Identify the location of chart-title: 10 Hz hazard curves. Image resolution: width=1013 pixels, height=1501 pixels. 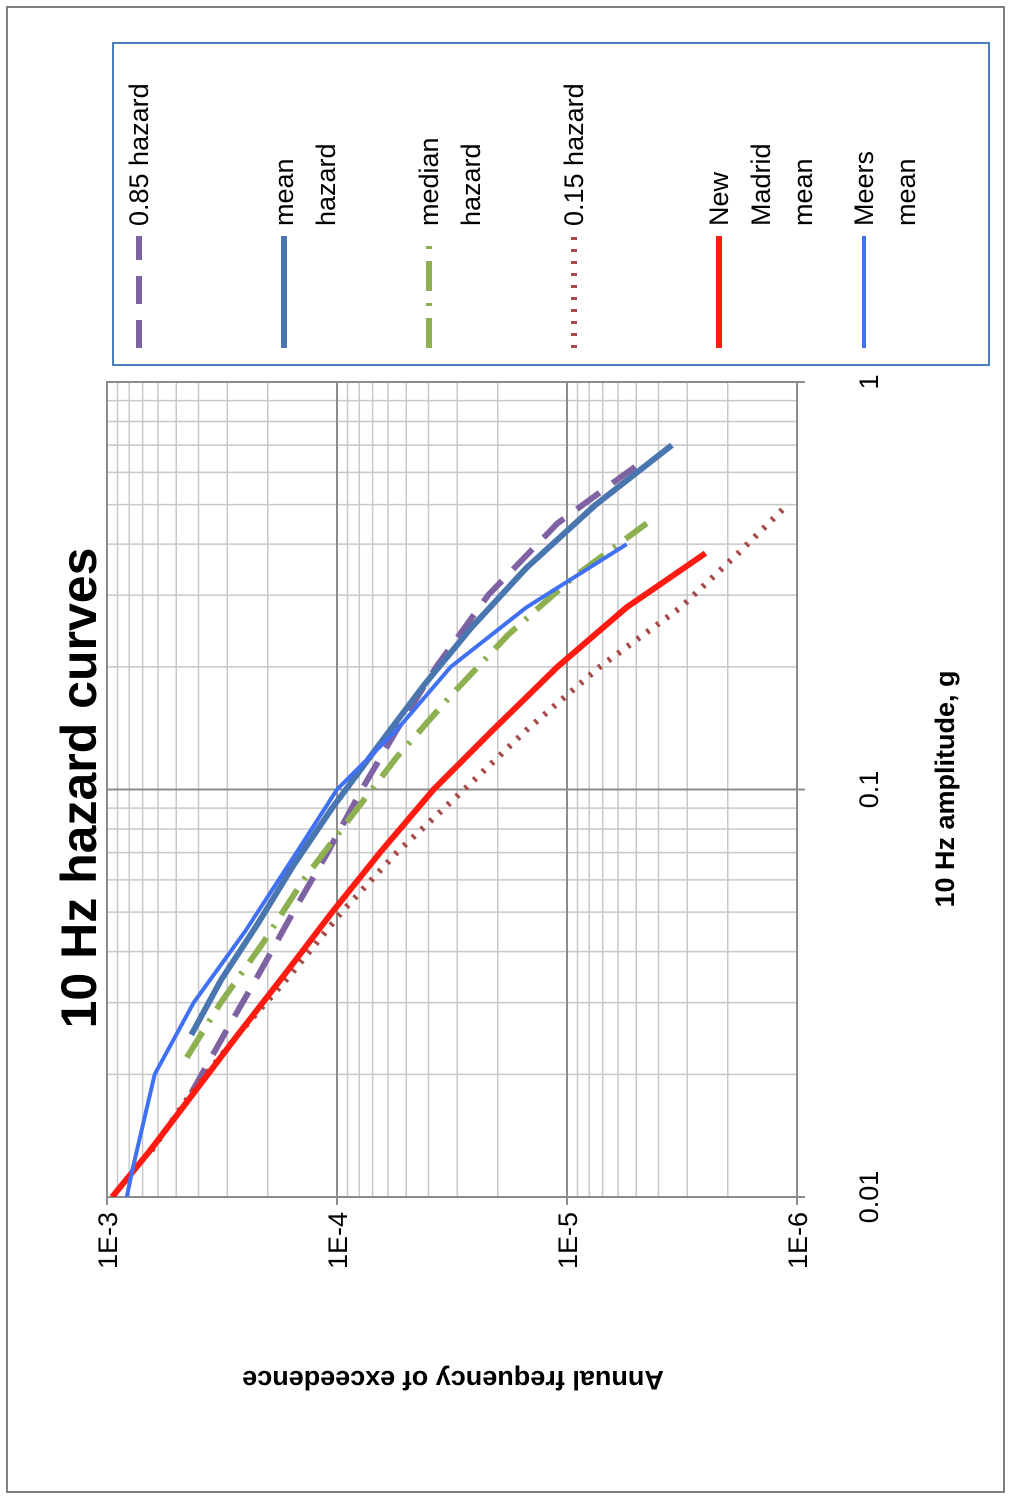
(79, 788).